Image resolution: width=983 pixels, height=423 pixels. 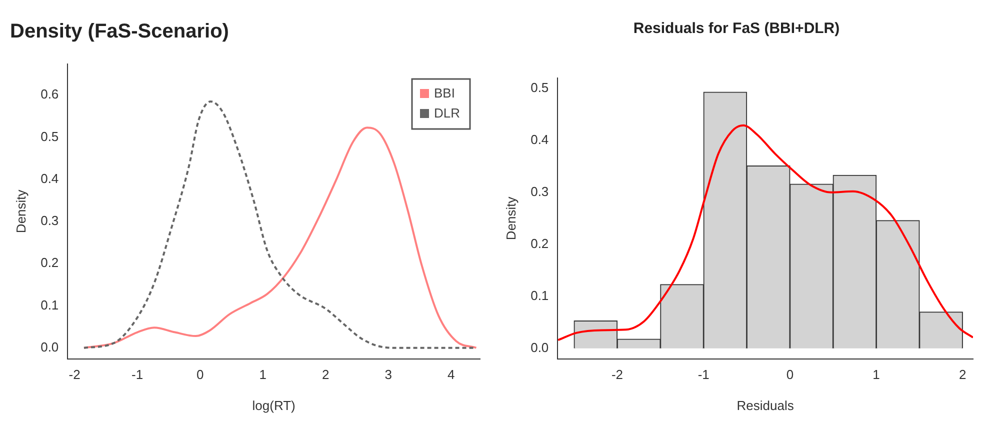 I want to click on chart-title: Residuals for FaS (BBI+DLR), so click(x=736, y=29).